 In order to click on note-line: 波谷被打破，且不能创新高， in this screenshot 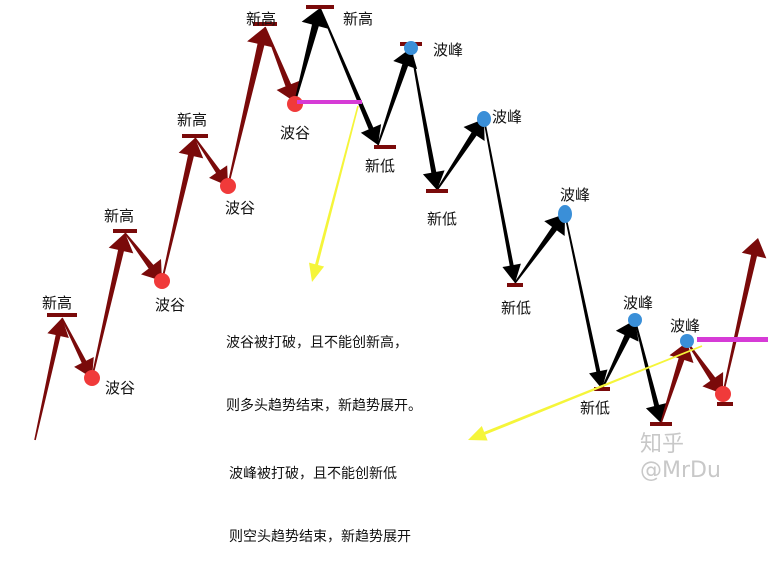, I will do `click(317, 343)`.